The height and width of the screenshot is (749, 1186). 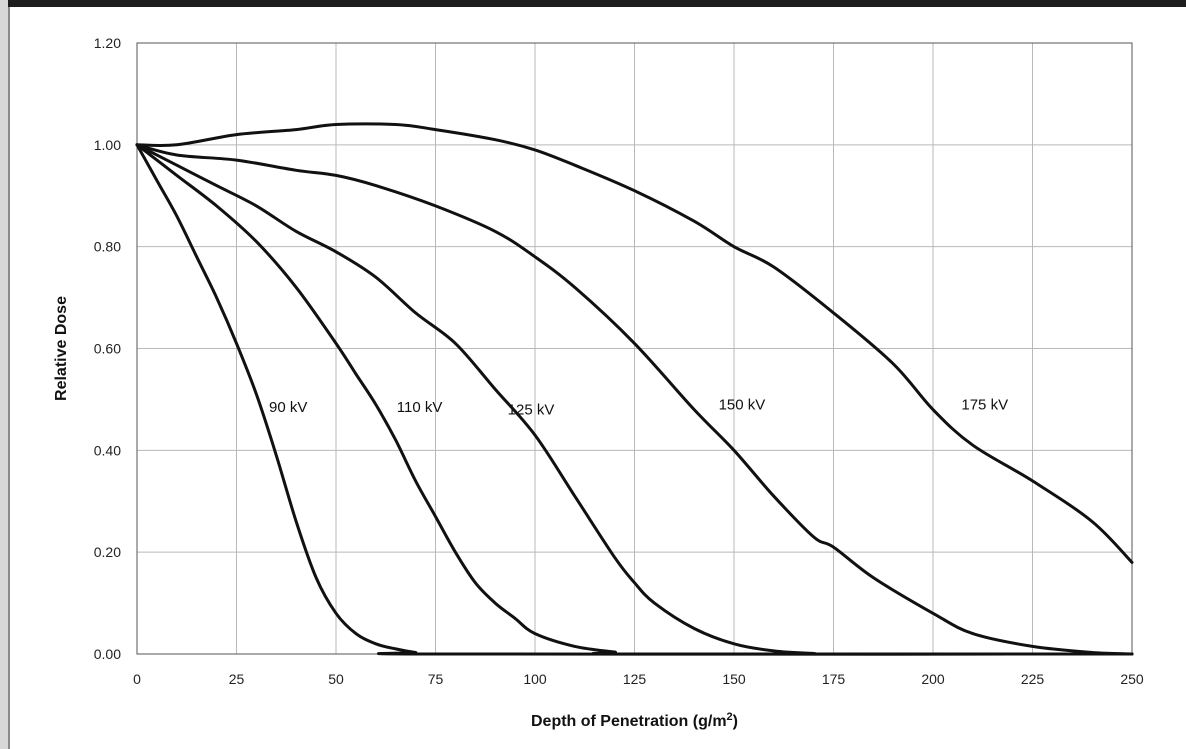 What do you see at coordinates (61, 348) in the screenshot?
I see `y-axis-title: Relative Dose` at bounding box center [61, 348].